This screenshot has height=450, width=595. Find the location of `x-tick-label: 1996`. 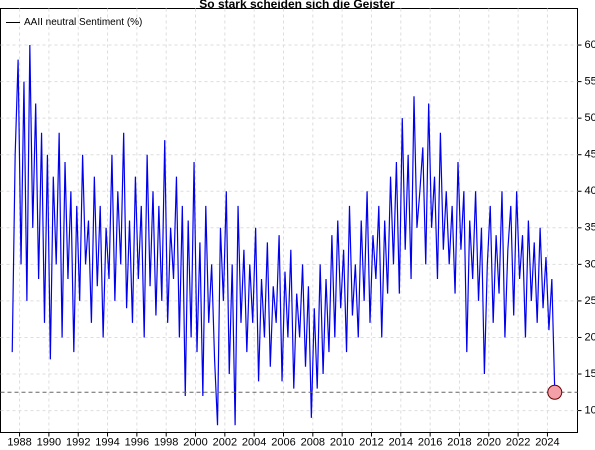

x-tick-label: 1996 is located at coordinates (137, 442).